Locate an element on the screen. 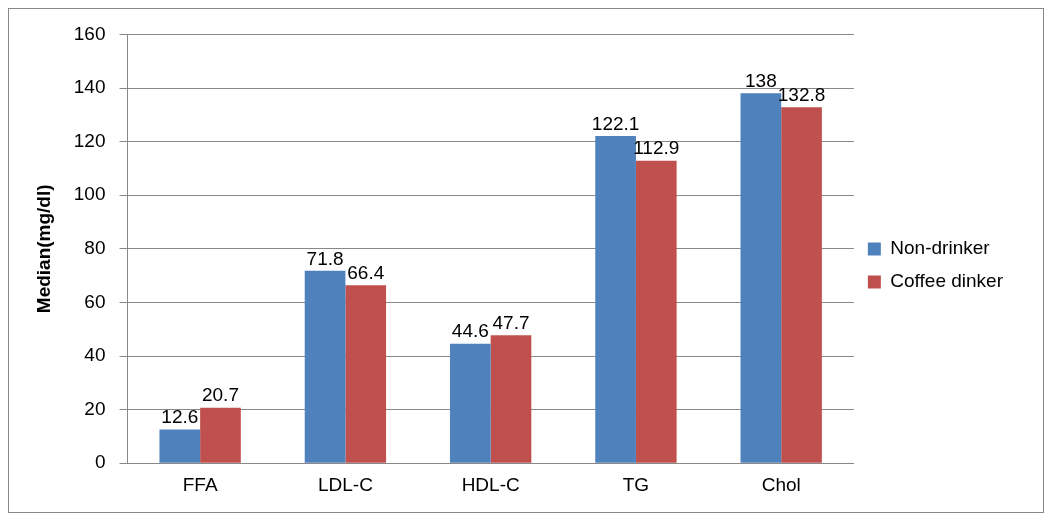 The image size is (1052, 521). y-tick-label: 60 is located at coordinates (95, 301).